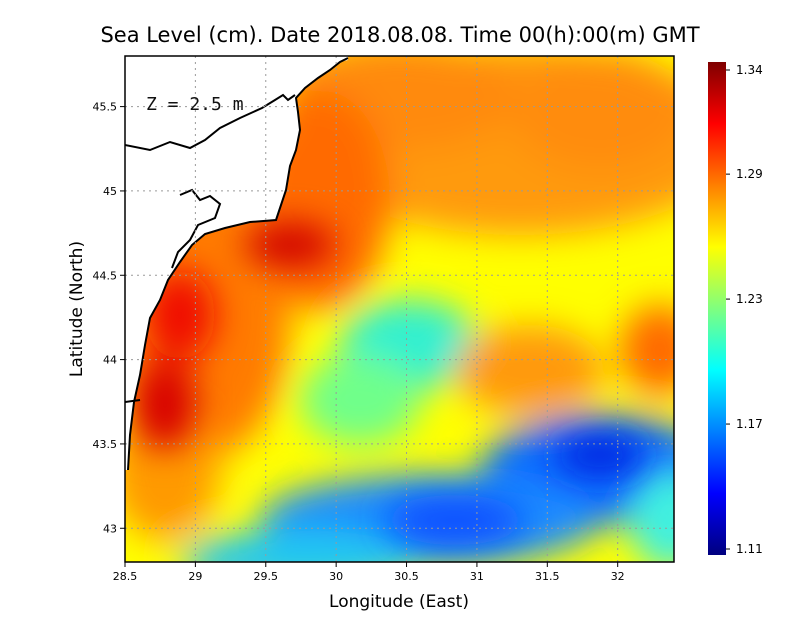  Describe the element at coordinates (109, 318) in the screenshot. I see `y-axis: 43 43.5 44 44.5 45 45.5` at that location.